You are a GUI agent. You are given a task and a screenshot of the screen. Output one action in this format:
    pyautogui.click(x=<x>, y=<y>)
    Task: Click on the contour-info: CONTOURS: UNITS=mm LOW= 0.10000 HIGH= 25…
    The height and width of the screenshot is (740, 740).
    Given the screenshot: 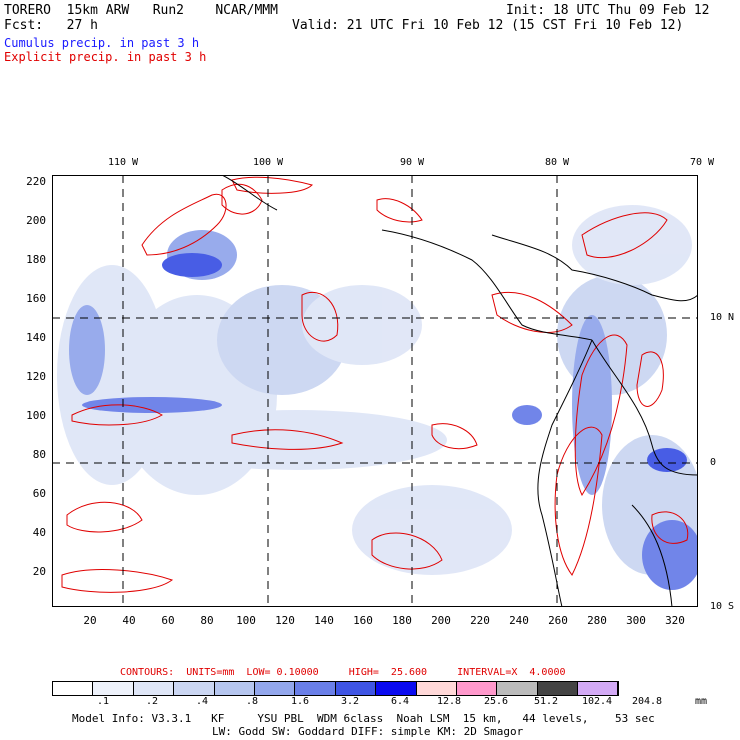 What is the action you would take?
    pyautogui.click(x=343, y=672)
    